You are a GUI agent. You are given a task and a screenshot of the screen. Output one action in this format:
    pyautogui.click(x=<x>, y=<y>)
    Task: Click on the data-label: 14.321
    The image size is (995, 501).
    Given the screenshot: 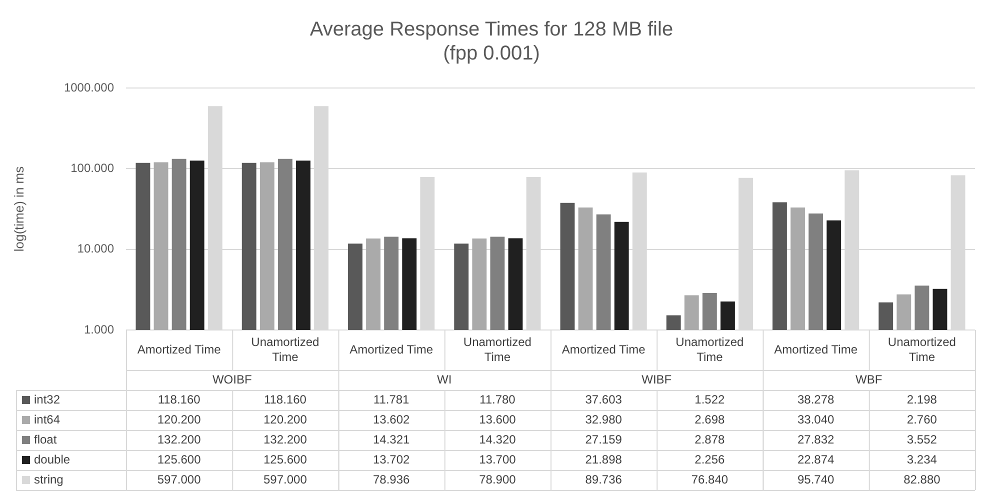 What is the action you would take?
    pyautogui.click(x=391, y=439)
    